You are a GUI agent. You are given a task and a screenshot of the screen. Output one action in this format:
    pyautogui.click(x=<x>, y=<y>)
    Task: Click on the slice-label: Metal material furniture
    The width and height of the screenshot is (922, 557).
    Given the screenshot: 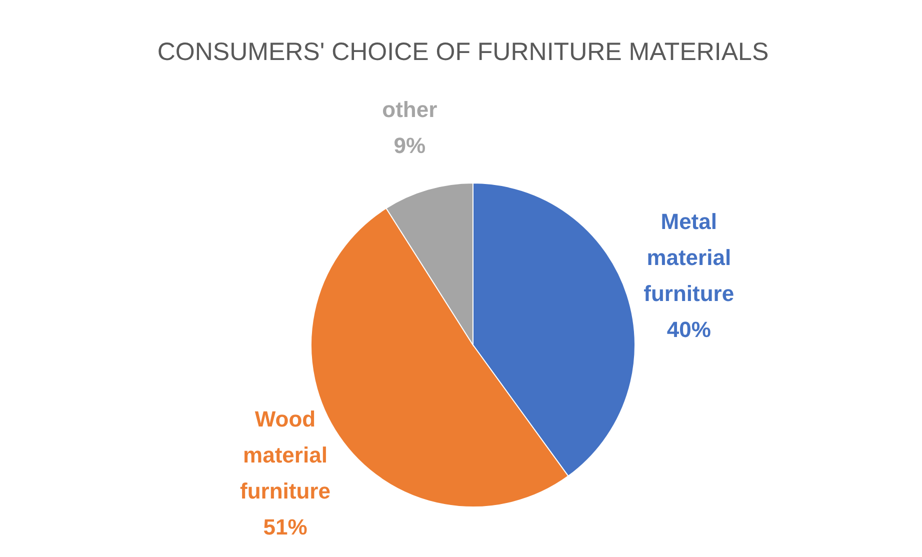 What is the action you would take?
    pyautogui.click(x=689, y=257)
    